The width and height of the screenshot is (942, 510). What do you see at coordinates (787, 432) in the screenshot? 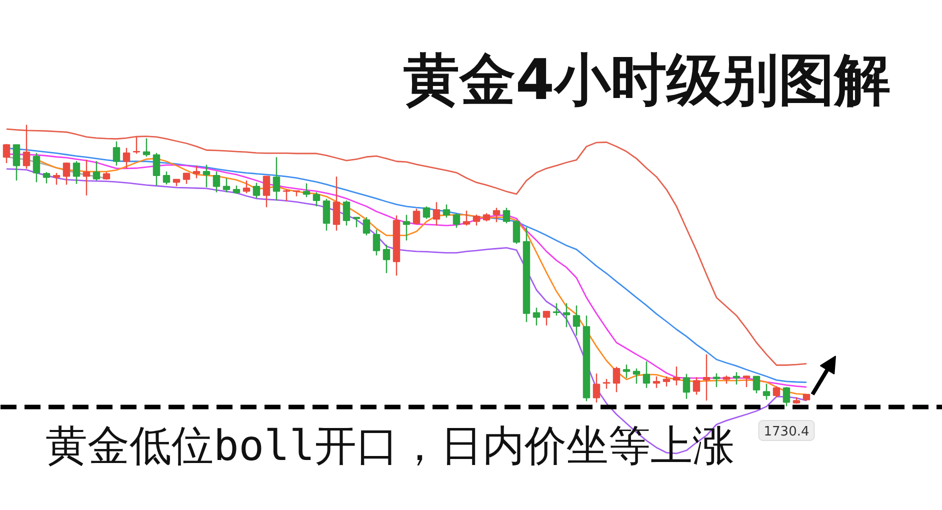
I see `text: 1730.4` at bounding box center [787, 432].